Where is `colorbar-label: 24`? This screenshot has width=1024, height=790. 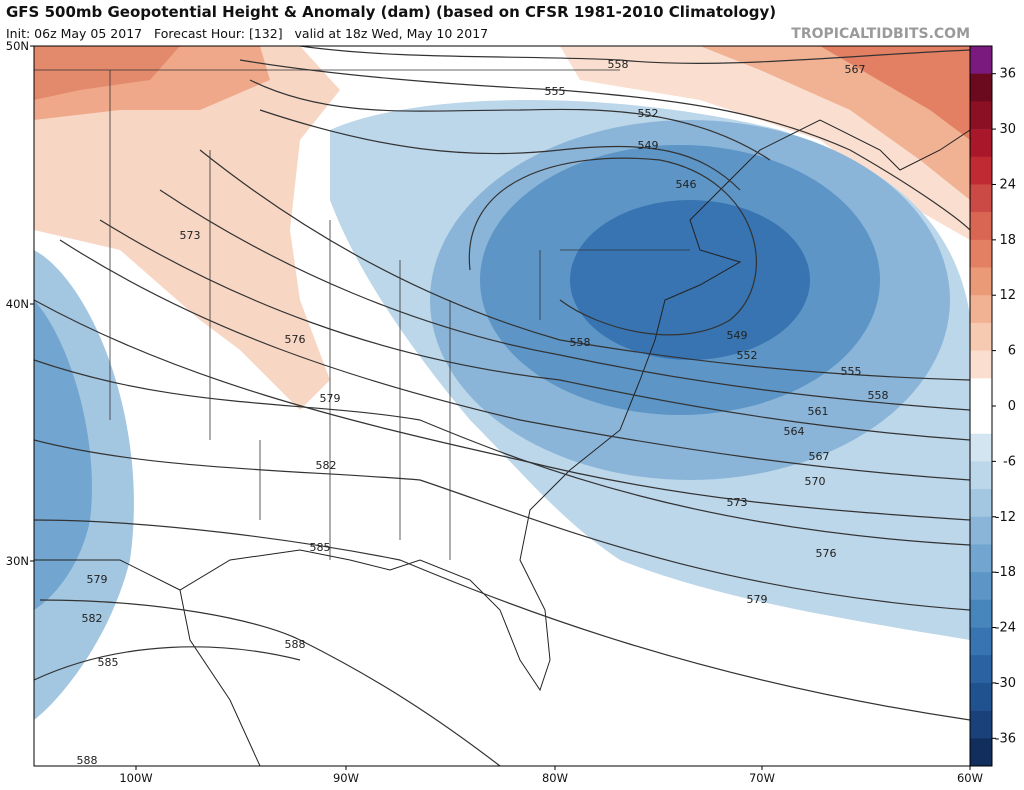
colorbar-label: 24 is located at coordinates (1007, 184).